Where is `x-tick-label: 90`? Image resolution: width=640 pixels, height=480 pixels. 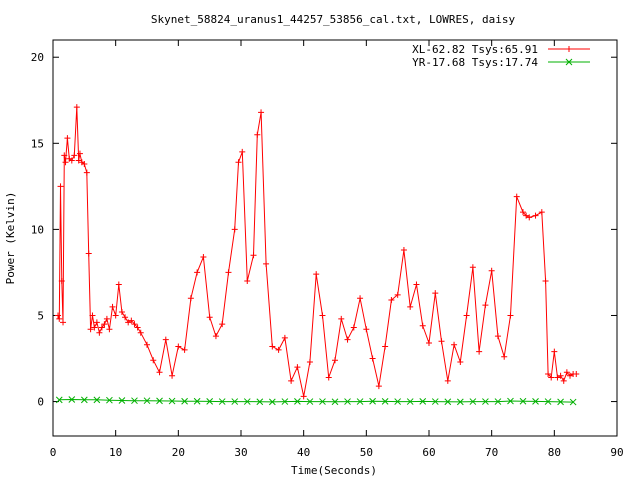 x-tick-label: 90 is located at coordinates (616, 452).